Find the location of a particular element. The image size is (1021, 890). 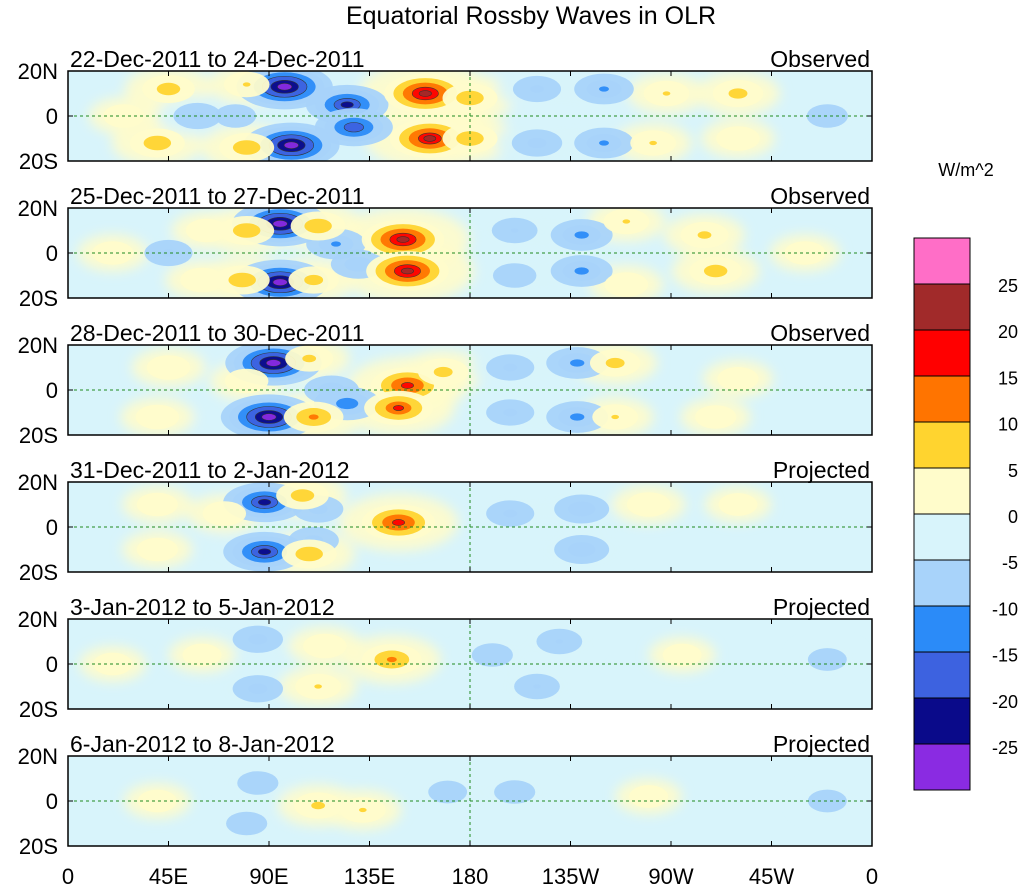

panel-date-range: 28-Dec-2011 to 30-Dec-2011 is located at coordinates (217, 333).